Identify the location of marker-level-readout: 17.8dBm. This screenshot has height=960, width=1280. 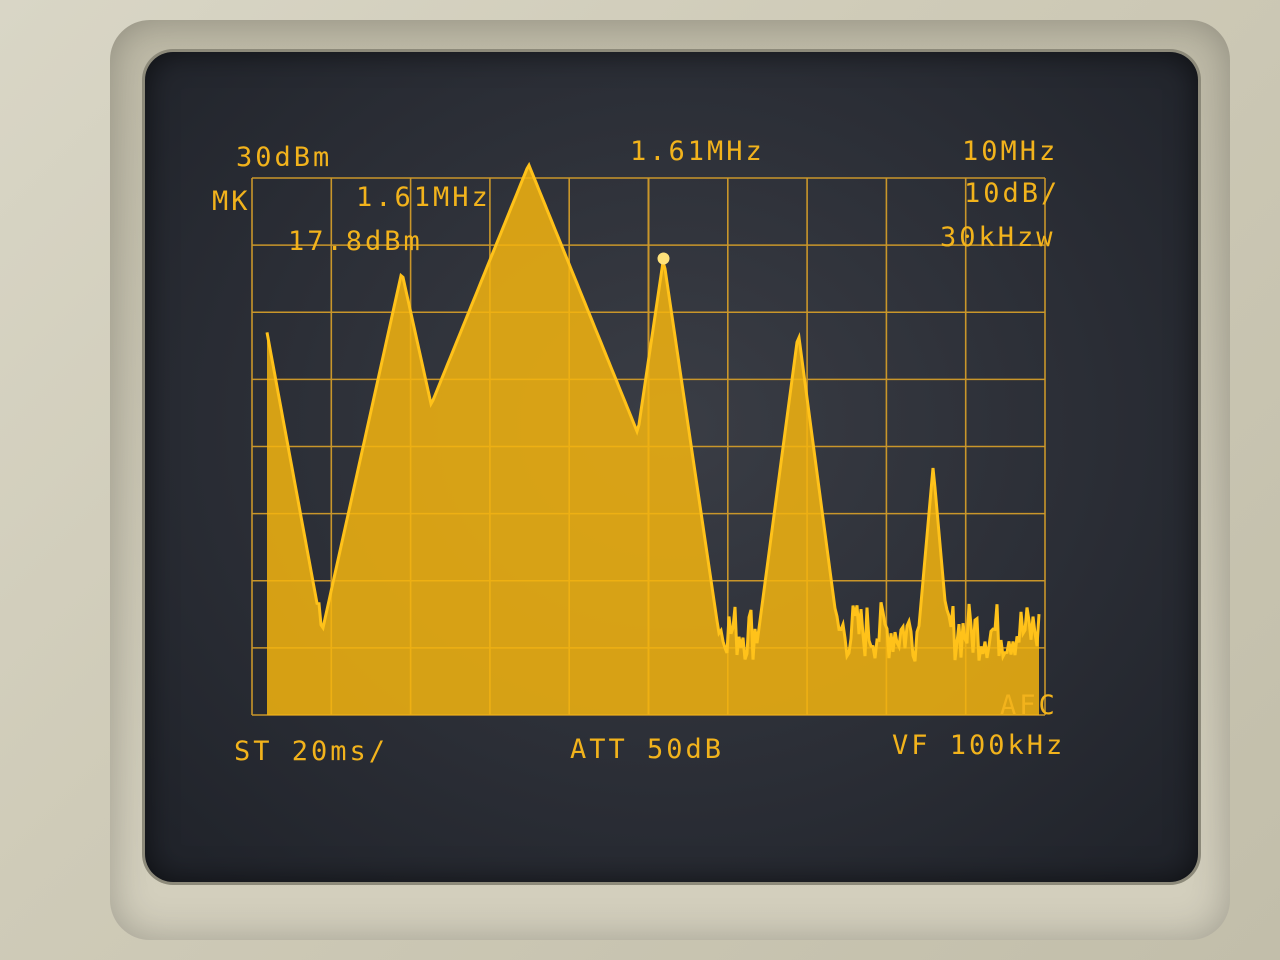
(355, 241).